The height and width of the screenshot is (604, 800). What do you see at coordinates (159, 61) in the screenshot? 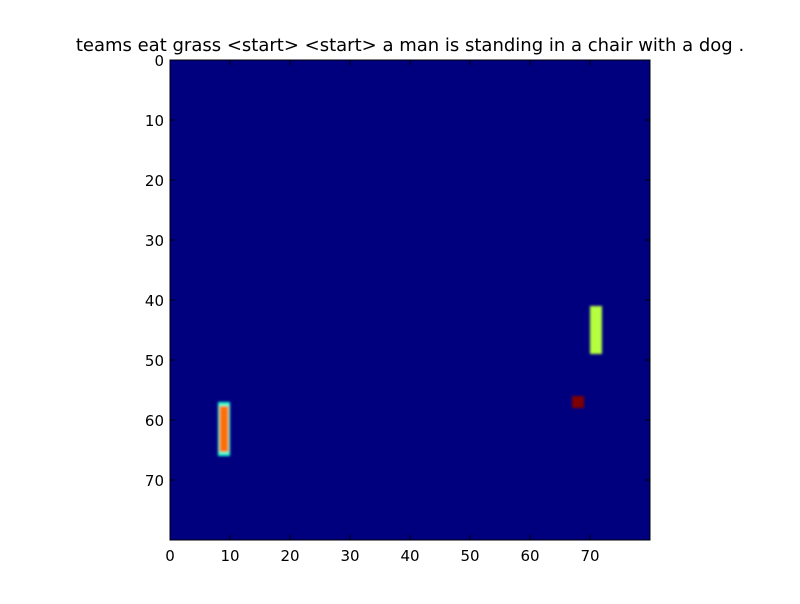
I see `y-tick-label: 0` at bounding box center [159, 61].